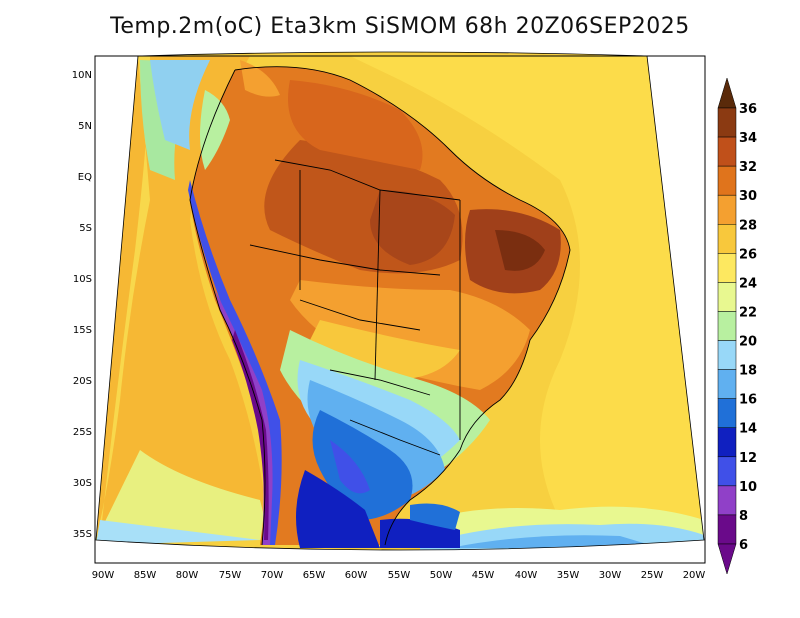 Image resolution: width=800 pixels, height=618 pixels. I want to click on lon-tick: 80W, so click(187, 575).